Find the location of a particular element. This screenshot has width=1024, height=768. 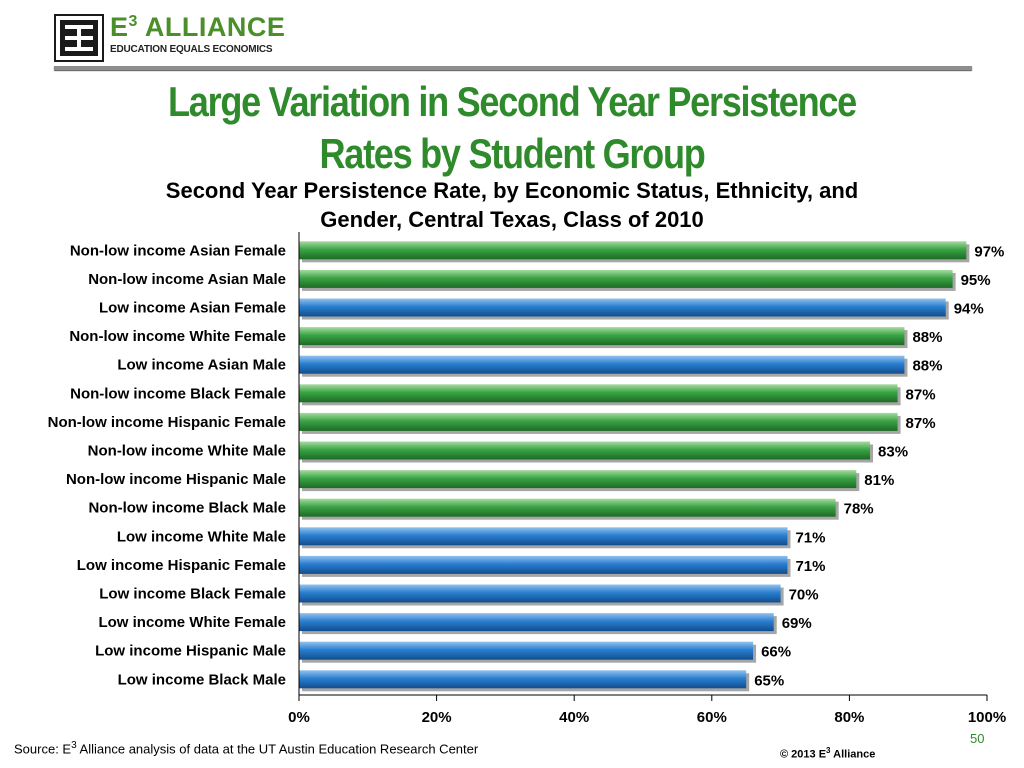

logo-name: E3 ALLIANCE is located at coordinates (198, 27).